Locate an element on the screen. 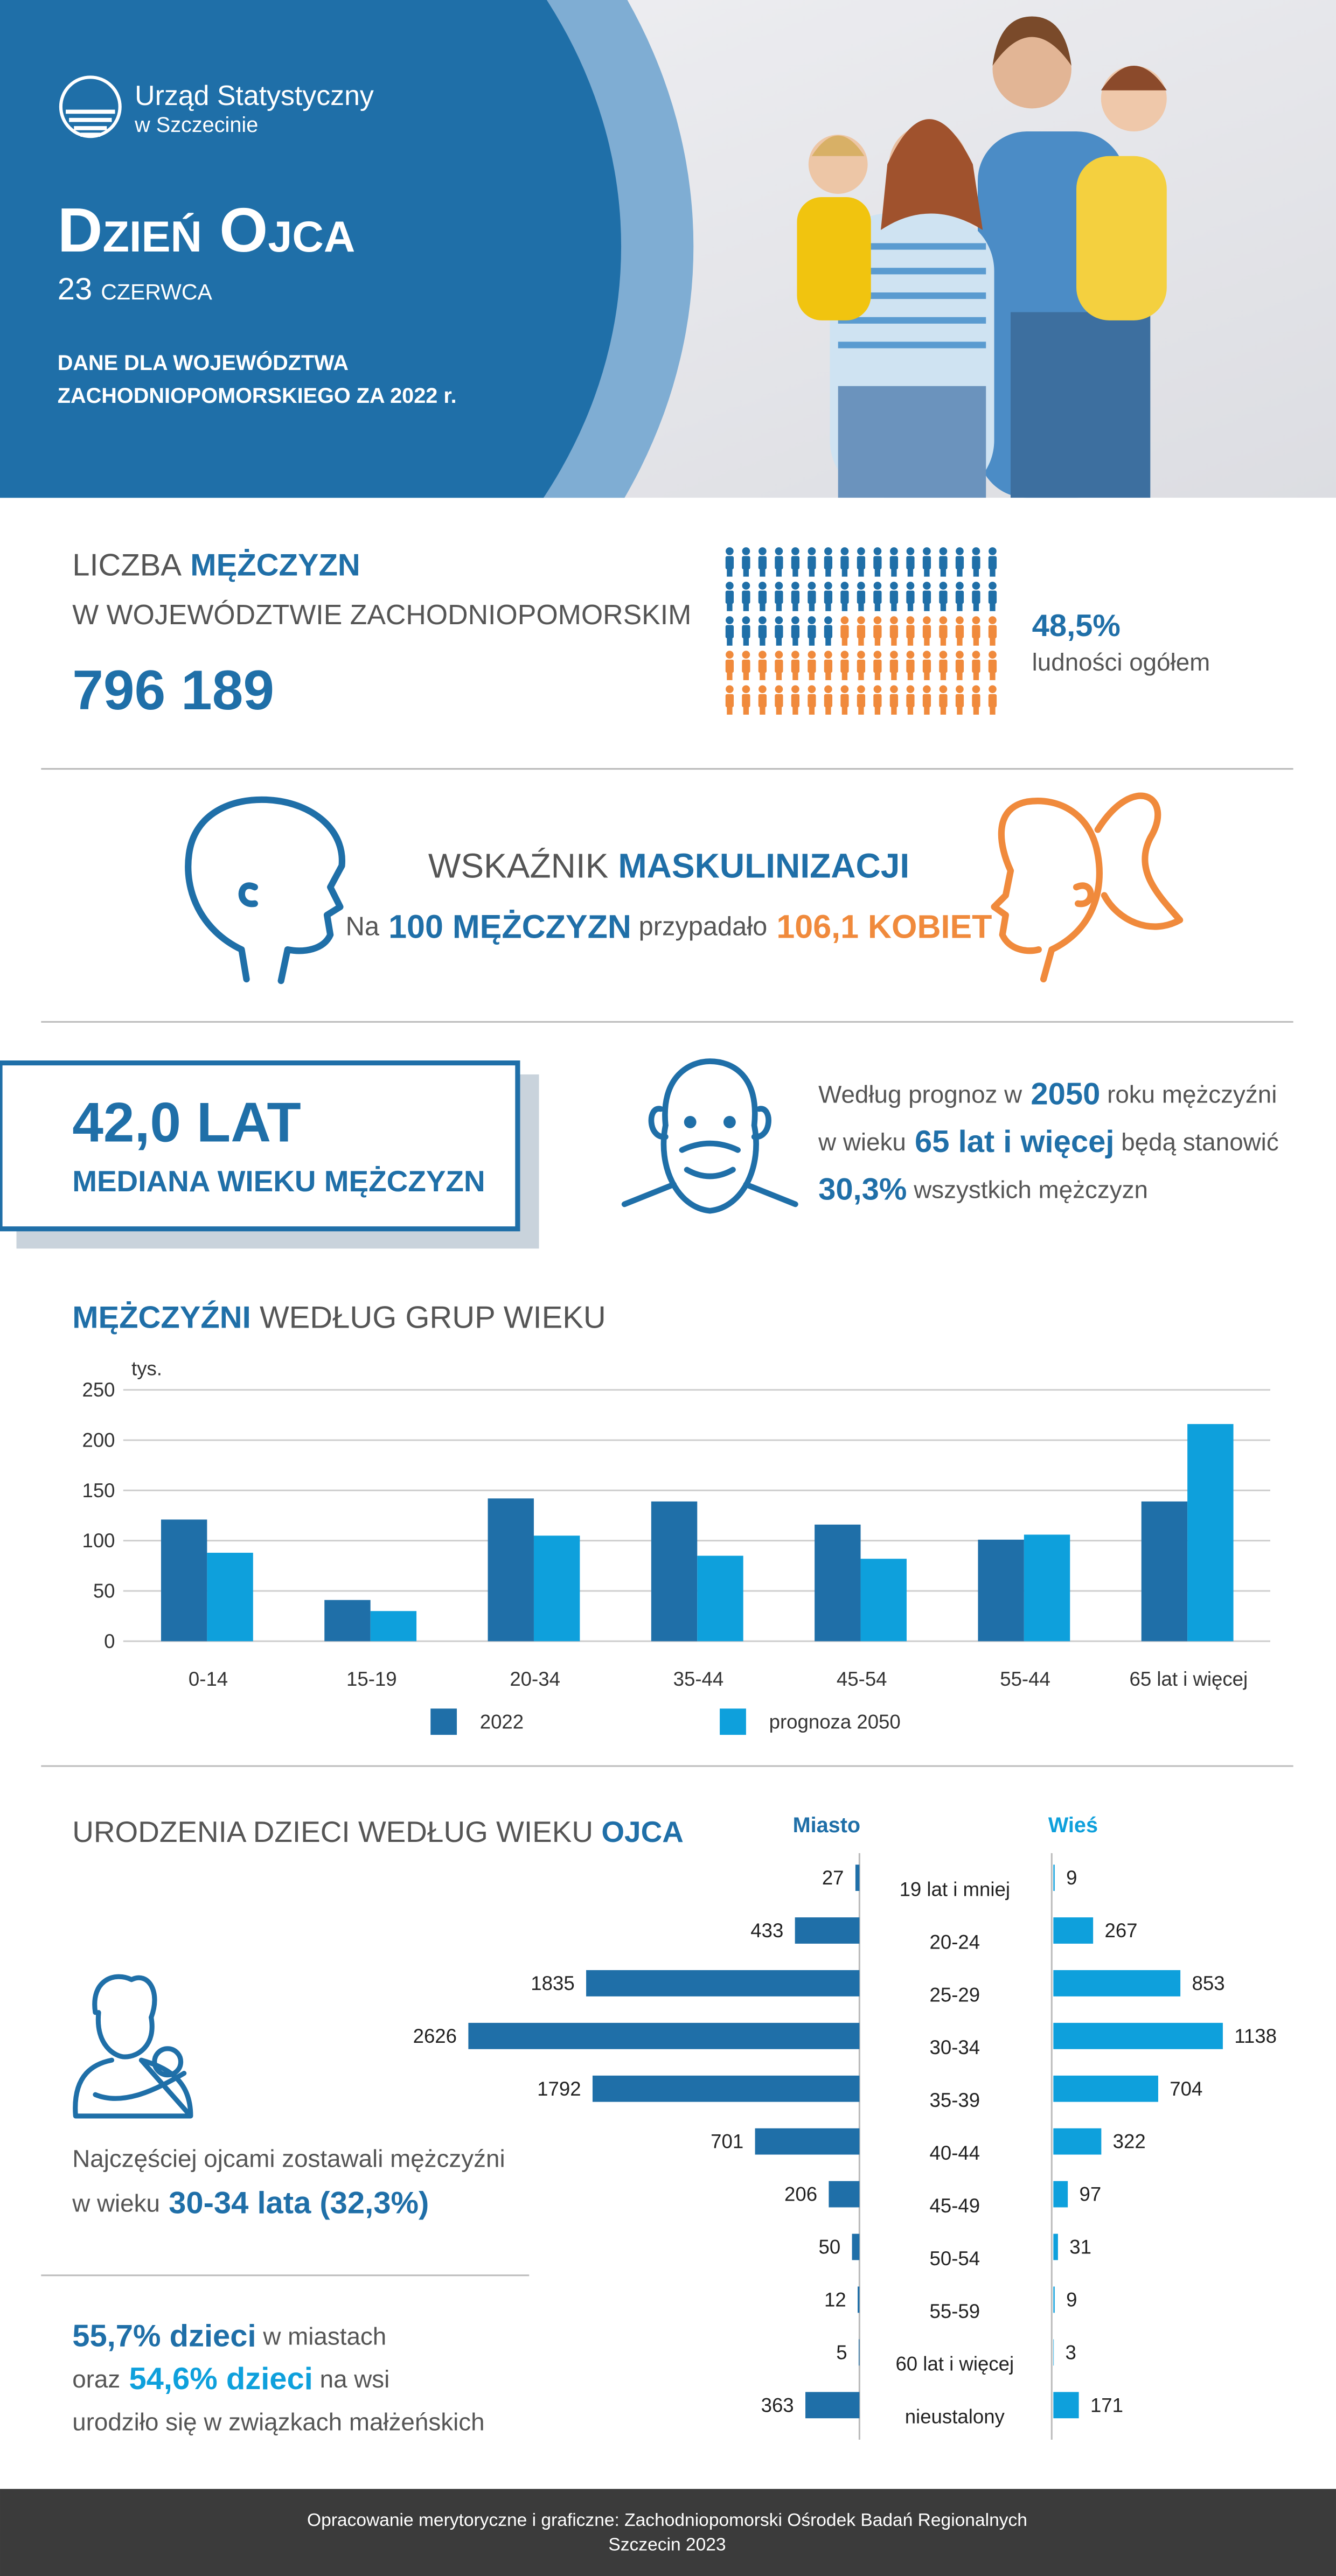 This screenshot has height=2576, width=1336. chart-title: MĘŻCZYŹNI WEDŁUG GRUP WIEKU is located at coordinates (339, 1317).